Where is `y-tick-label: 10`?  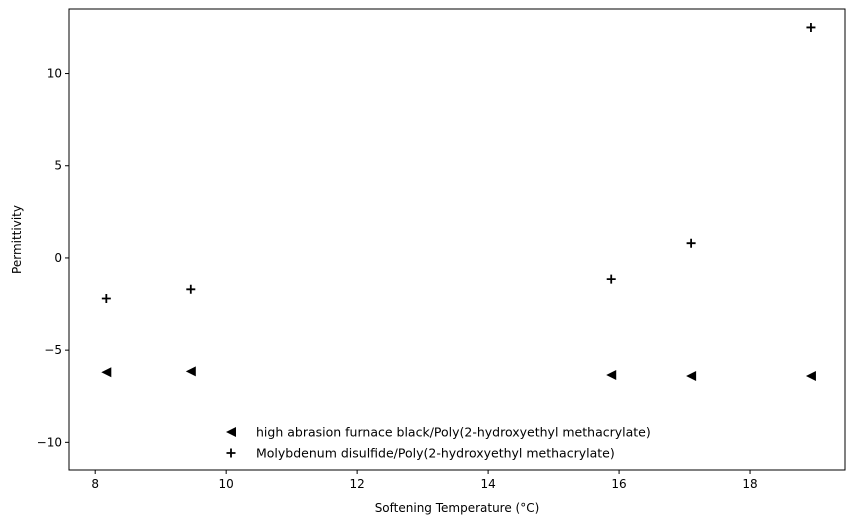 y-tick-label: 10 is located at coordinates (54, 74).